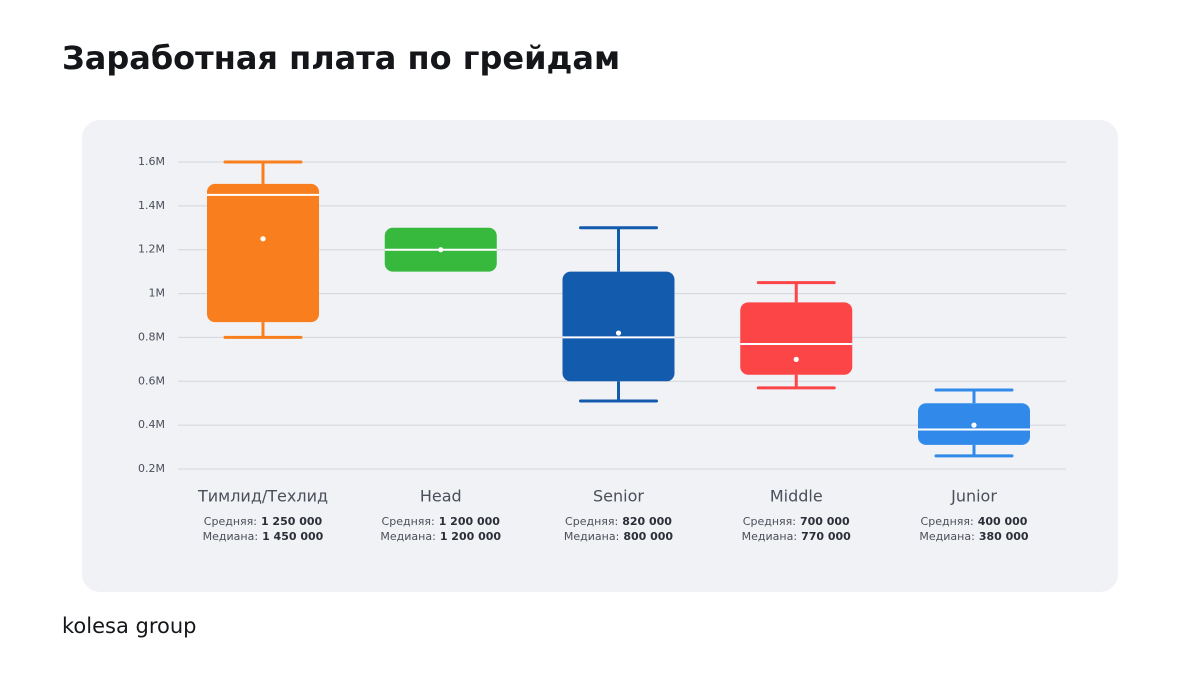 This screenshot has width=1200, height=679. What do you see at coordinates (293, 536) in the screenshot?
I see `median-value: 1 450 000` at bounding box center [293, 536].